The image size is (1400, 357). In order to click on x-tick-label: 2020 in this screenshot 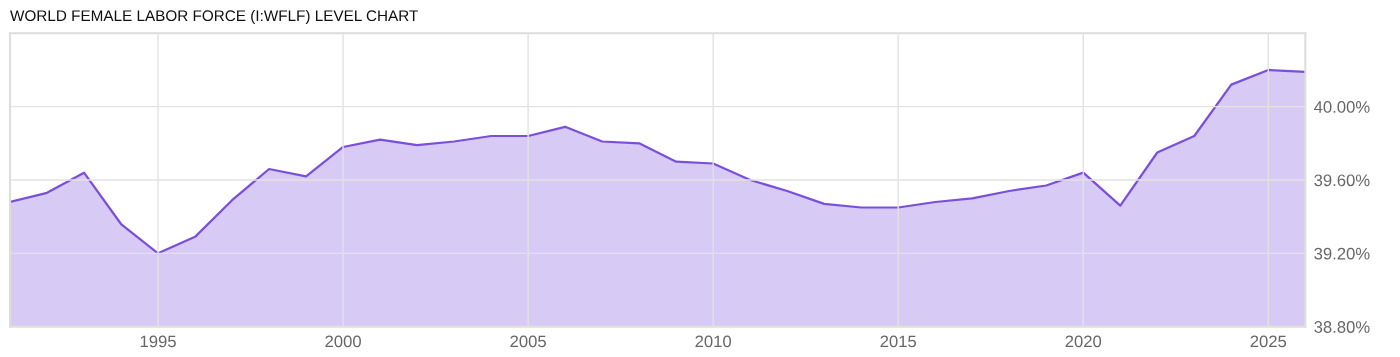, I will do `click(1083, 341)`.